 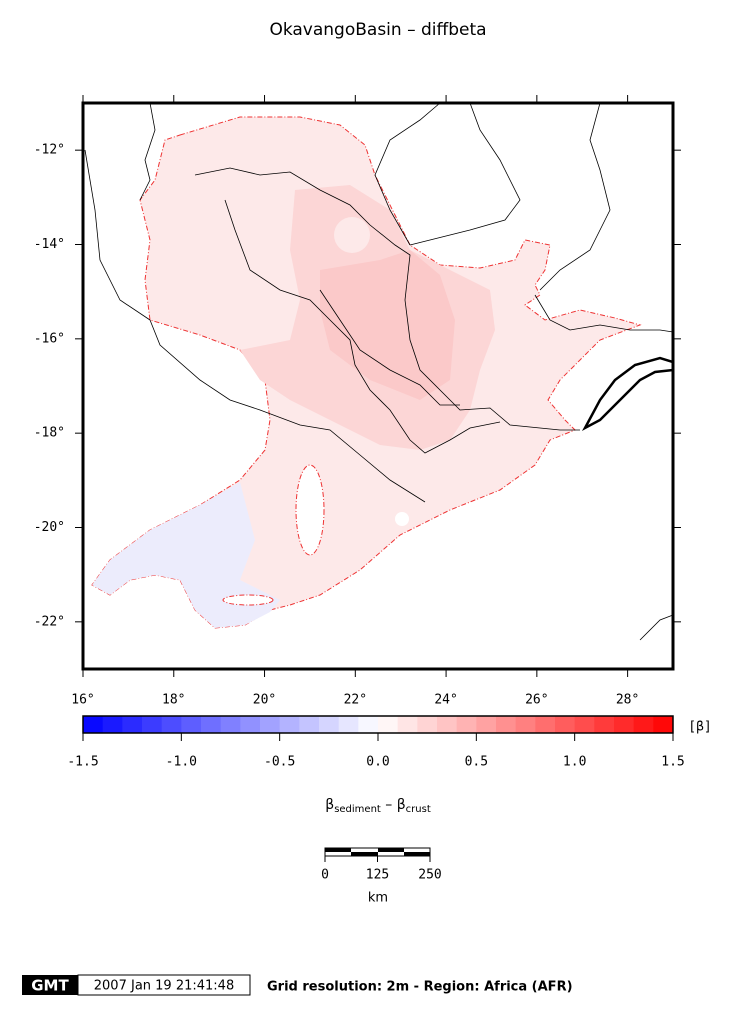 I want to click on logo: GMT, so click(x=50, y=986).